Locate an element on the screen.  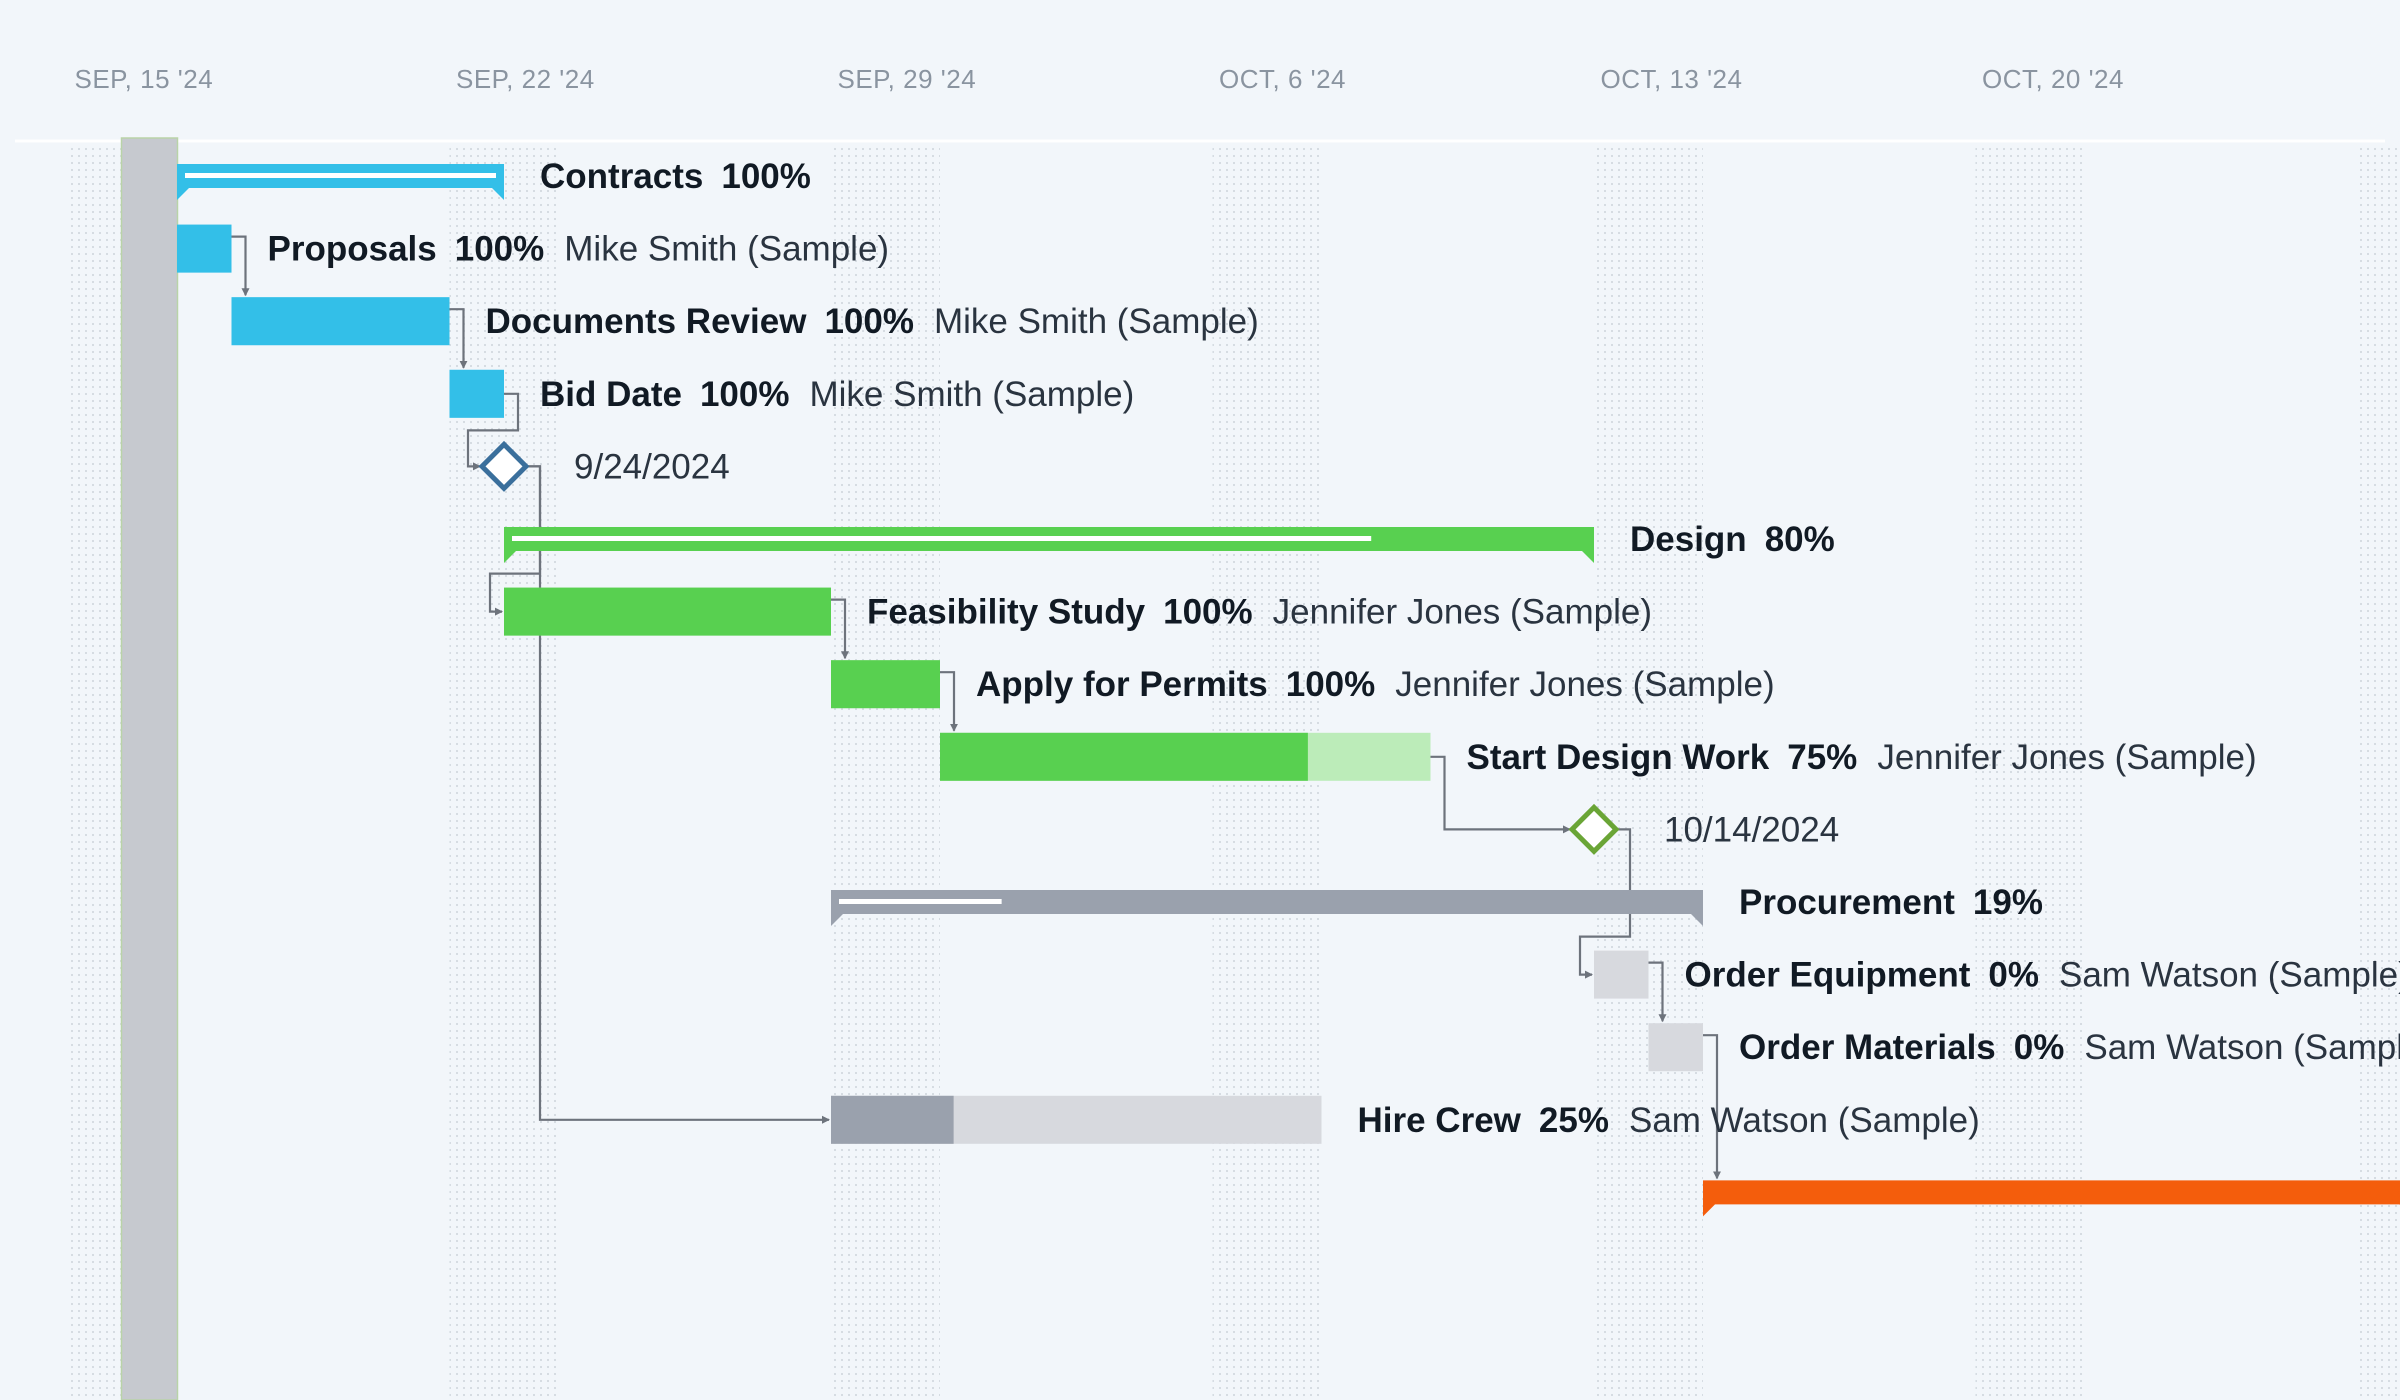
task-name: Order Equipment is located at coordinates (1828, 975).